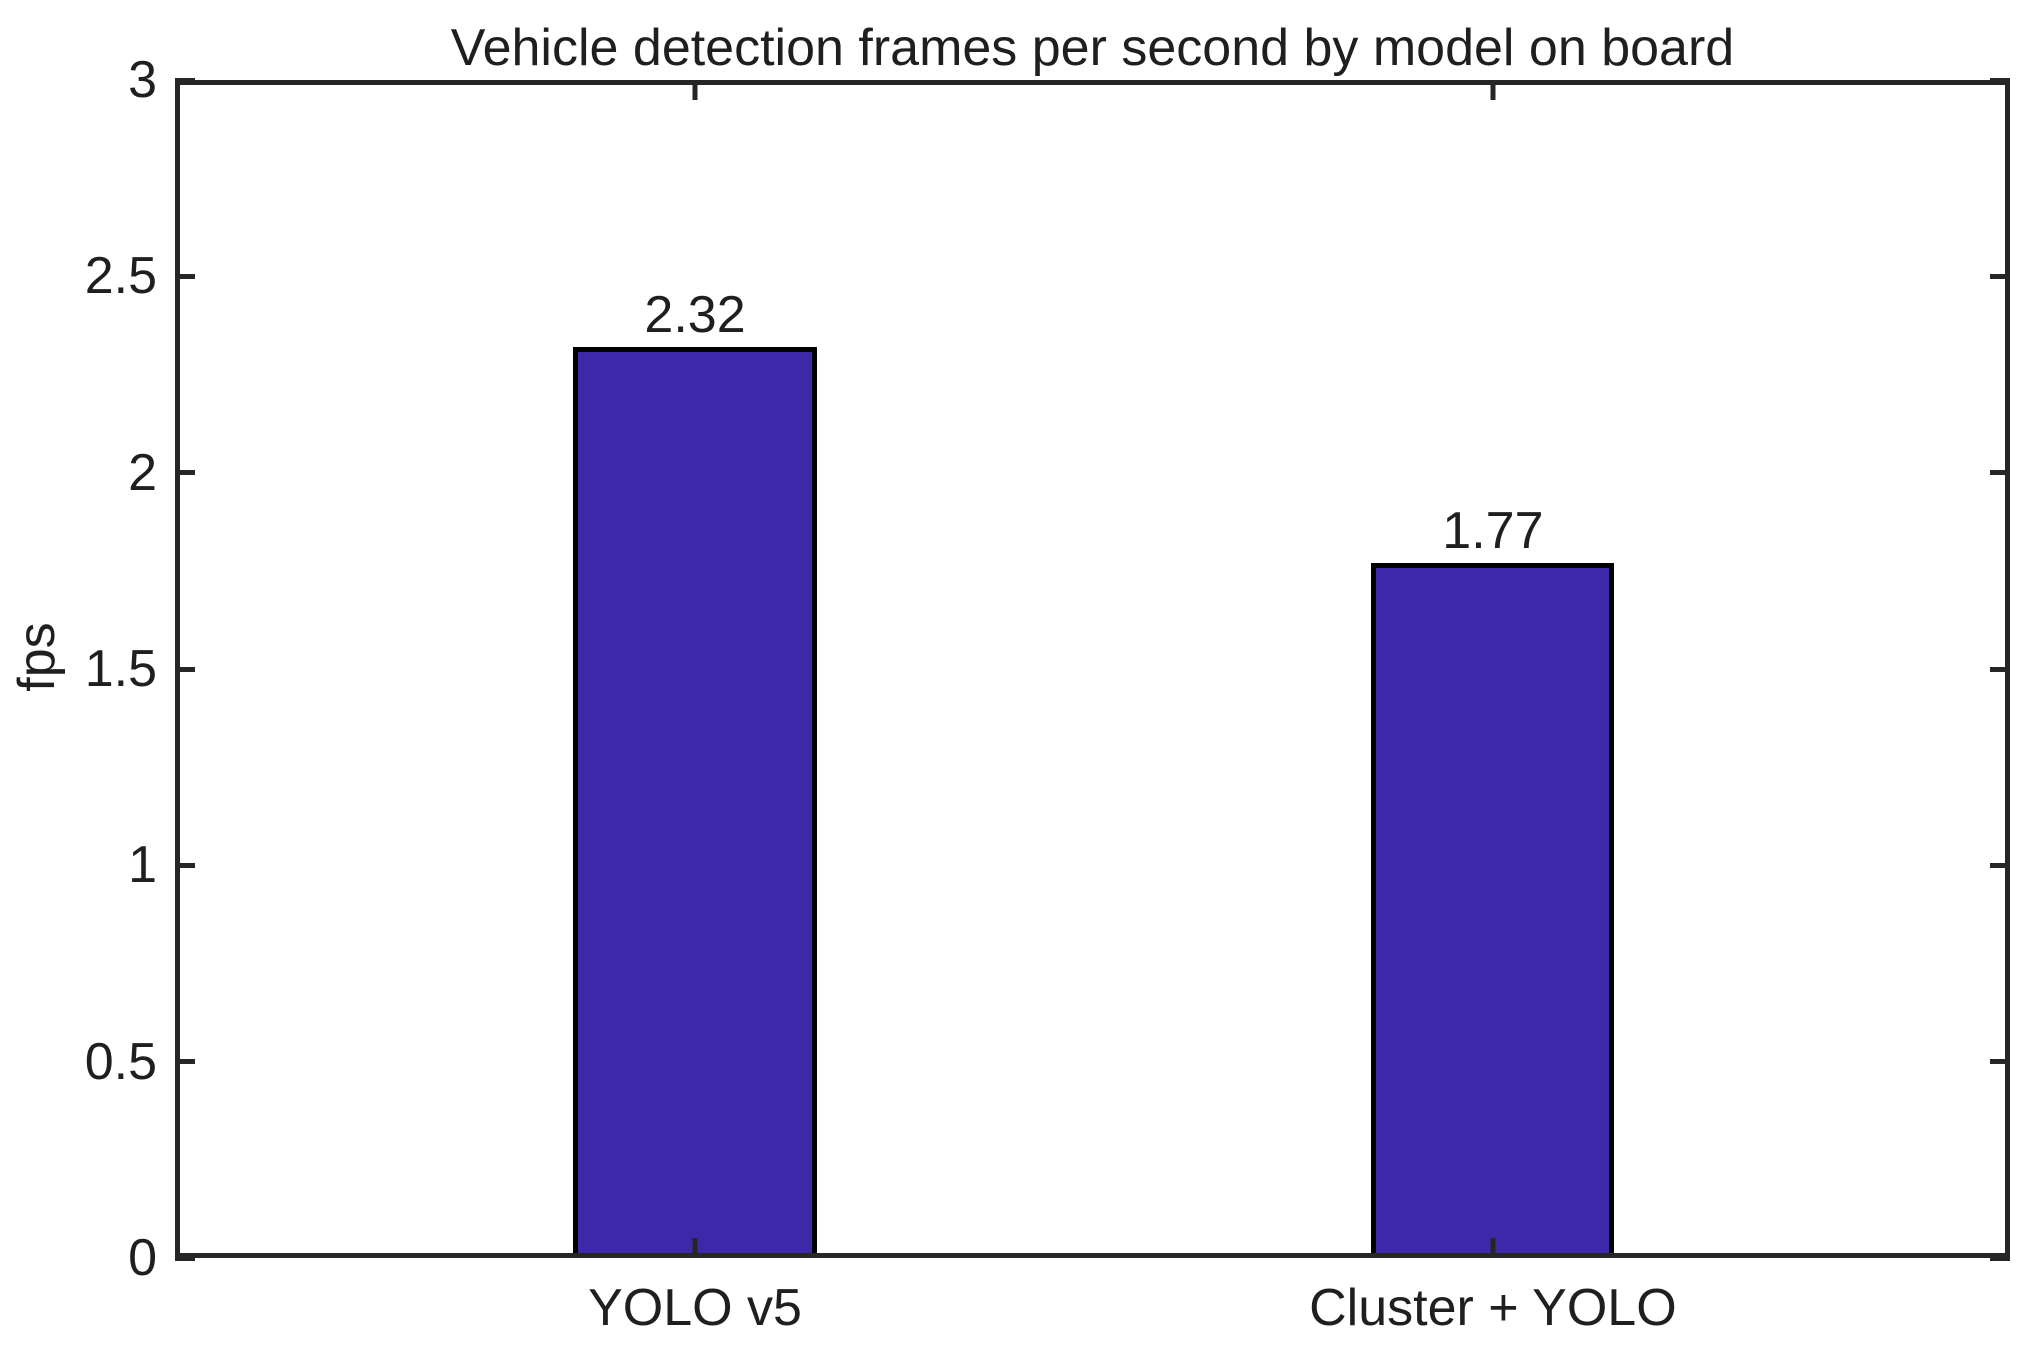  I want to click on y-tick-label: 0.5, so click(120, 1061).